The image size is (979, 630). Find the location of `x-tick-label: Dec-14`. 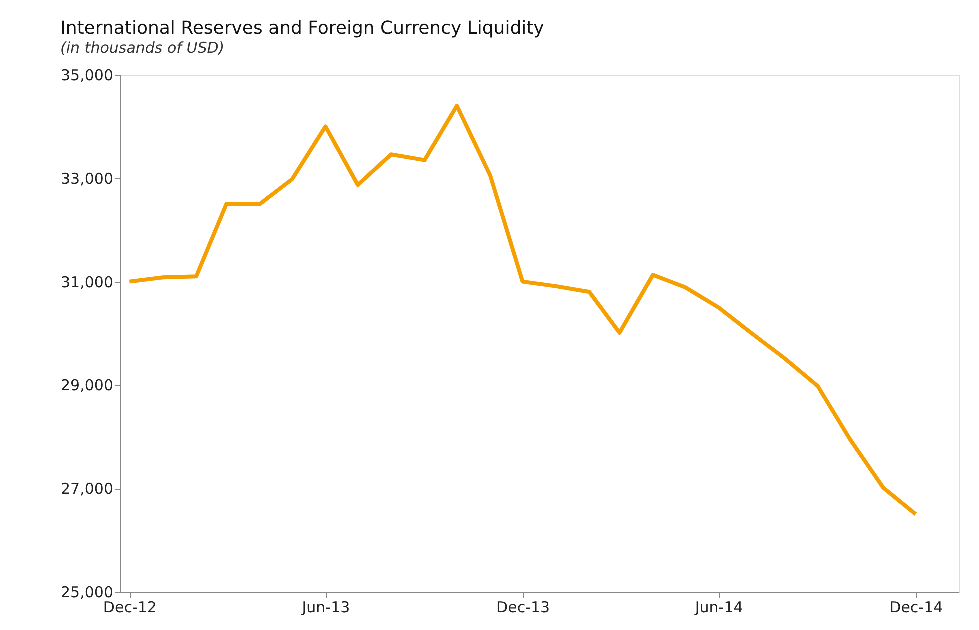

x-tick-label: Dec-14 is located at coordinates (917, 607).